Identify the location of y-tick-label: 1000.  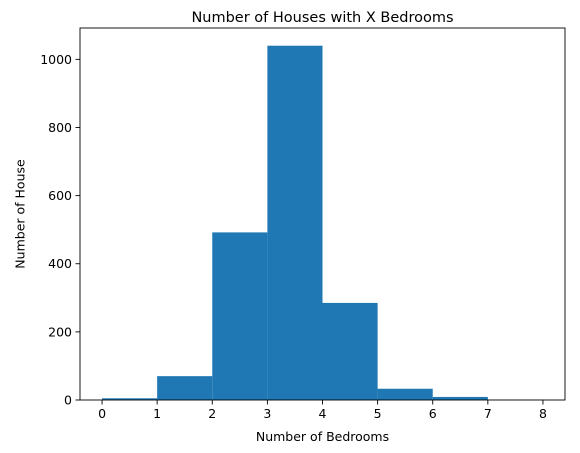
(56, 59).